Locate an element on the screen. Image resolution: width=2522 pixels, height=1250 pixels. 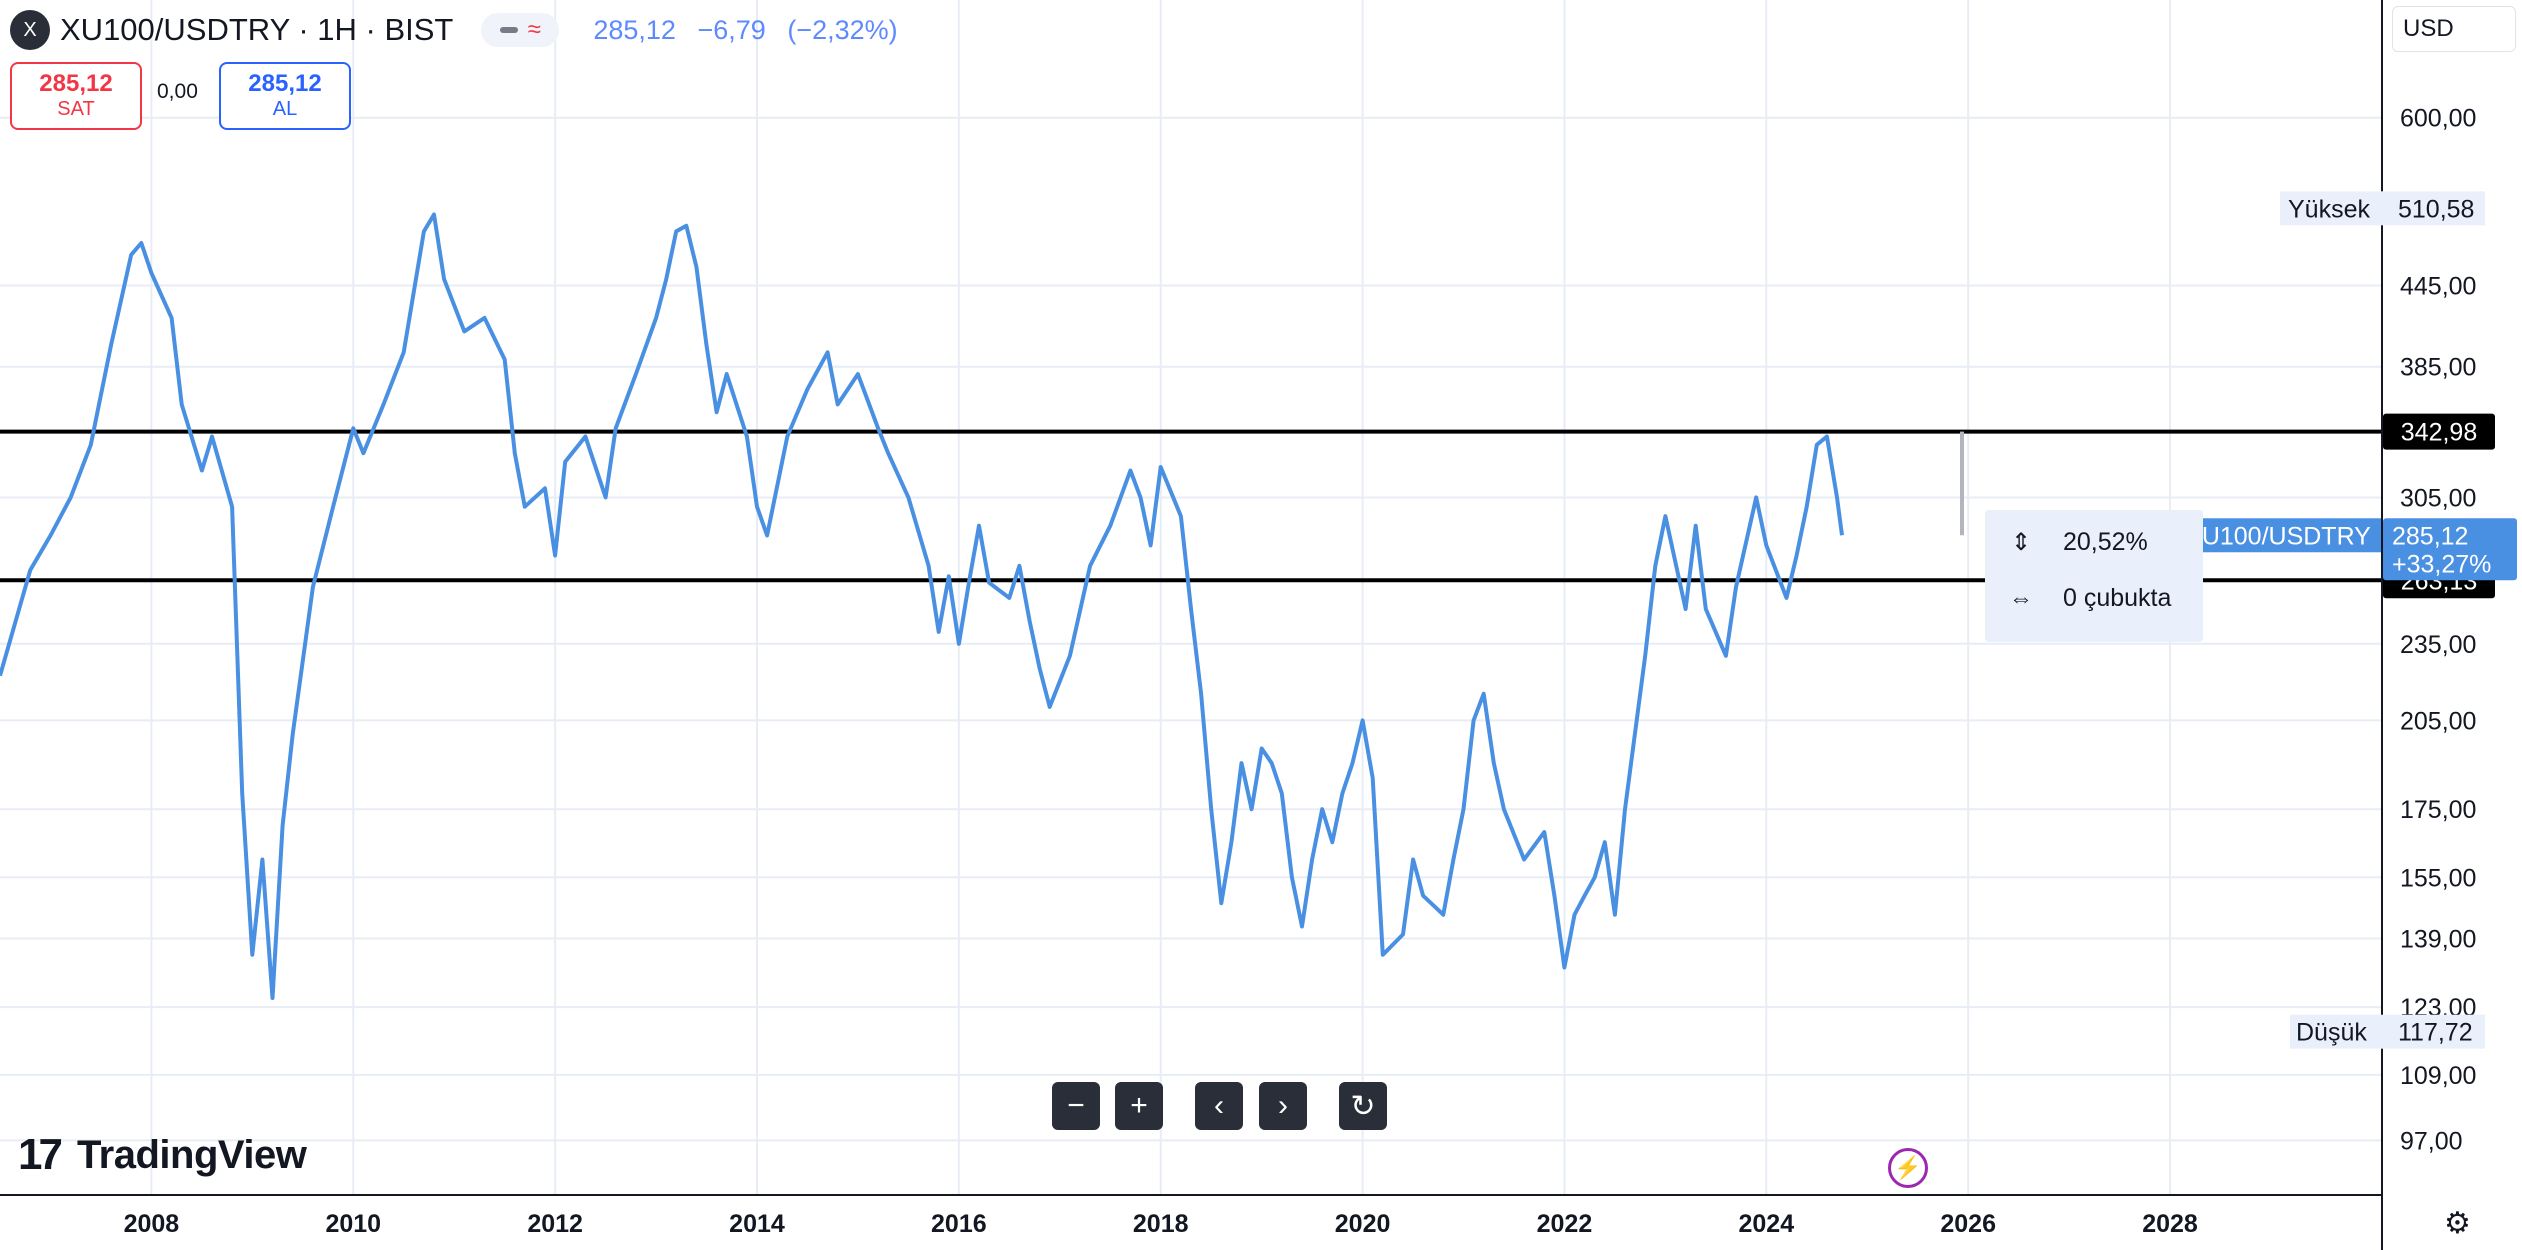
symbol-logo: X is located at coordinates (30, 30).